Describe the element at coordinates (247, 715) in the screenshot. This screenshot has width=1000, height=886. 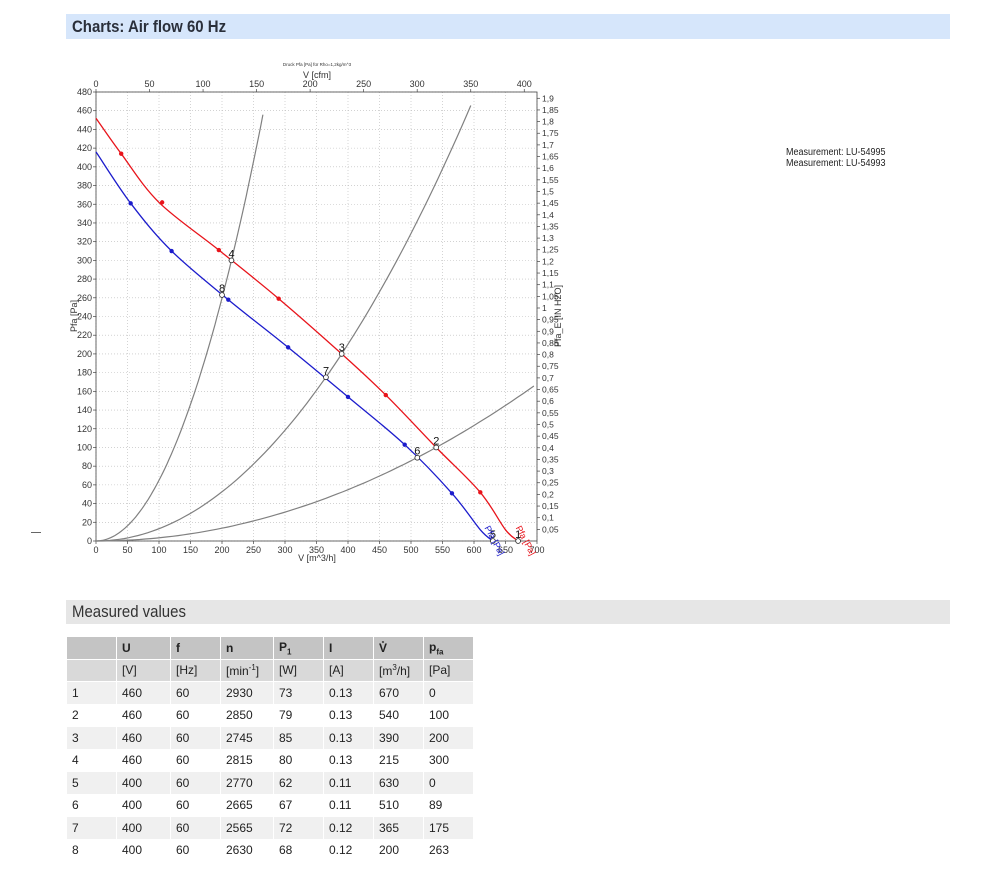
I see `table-cell: 2850` at that location.